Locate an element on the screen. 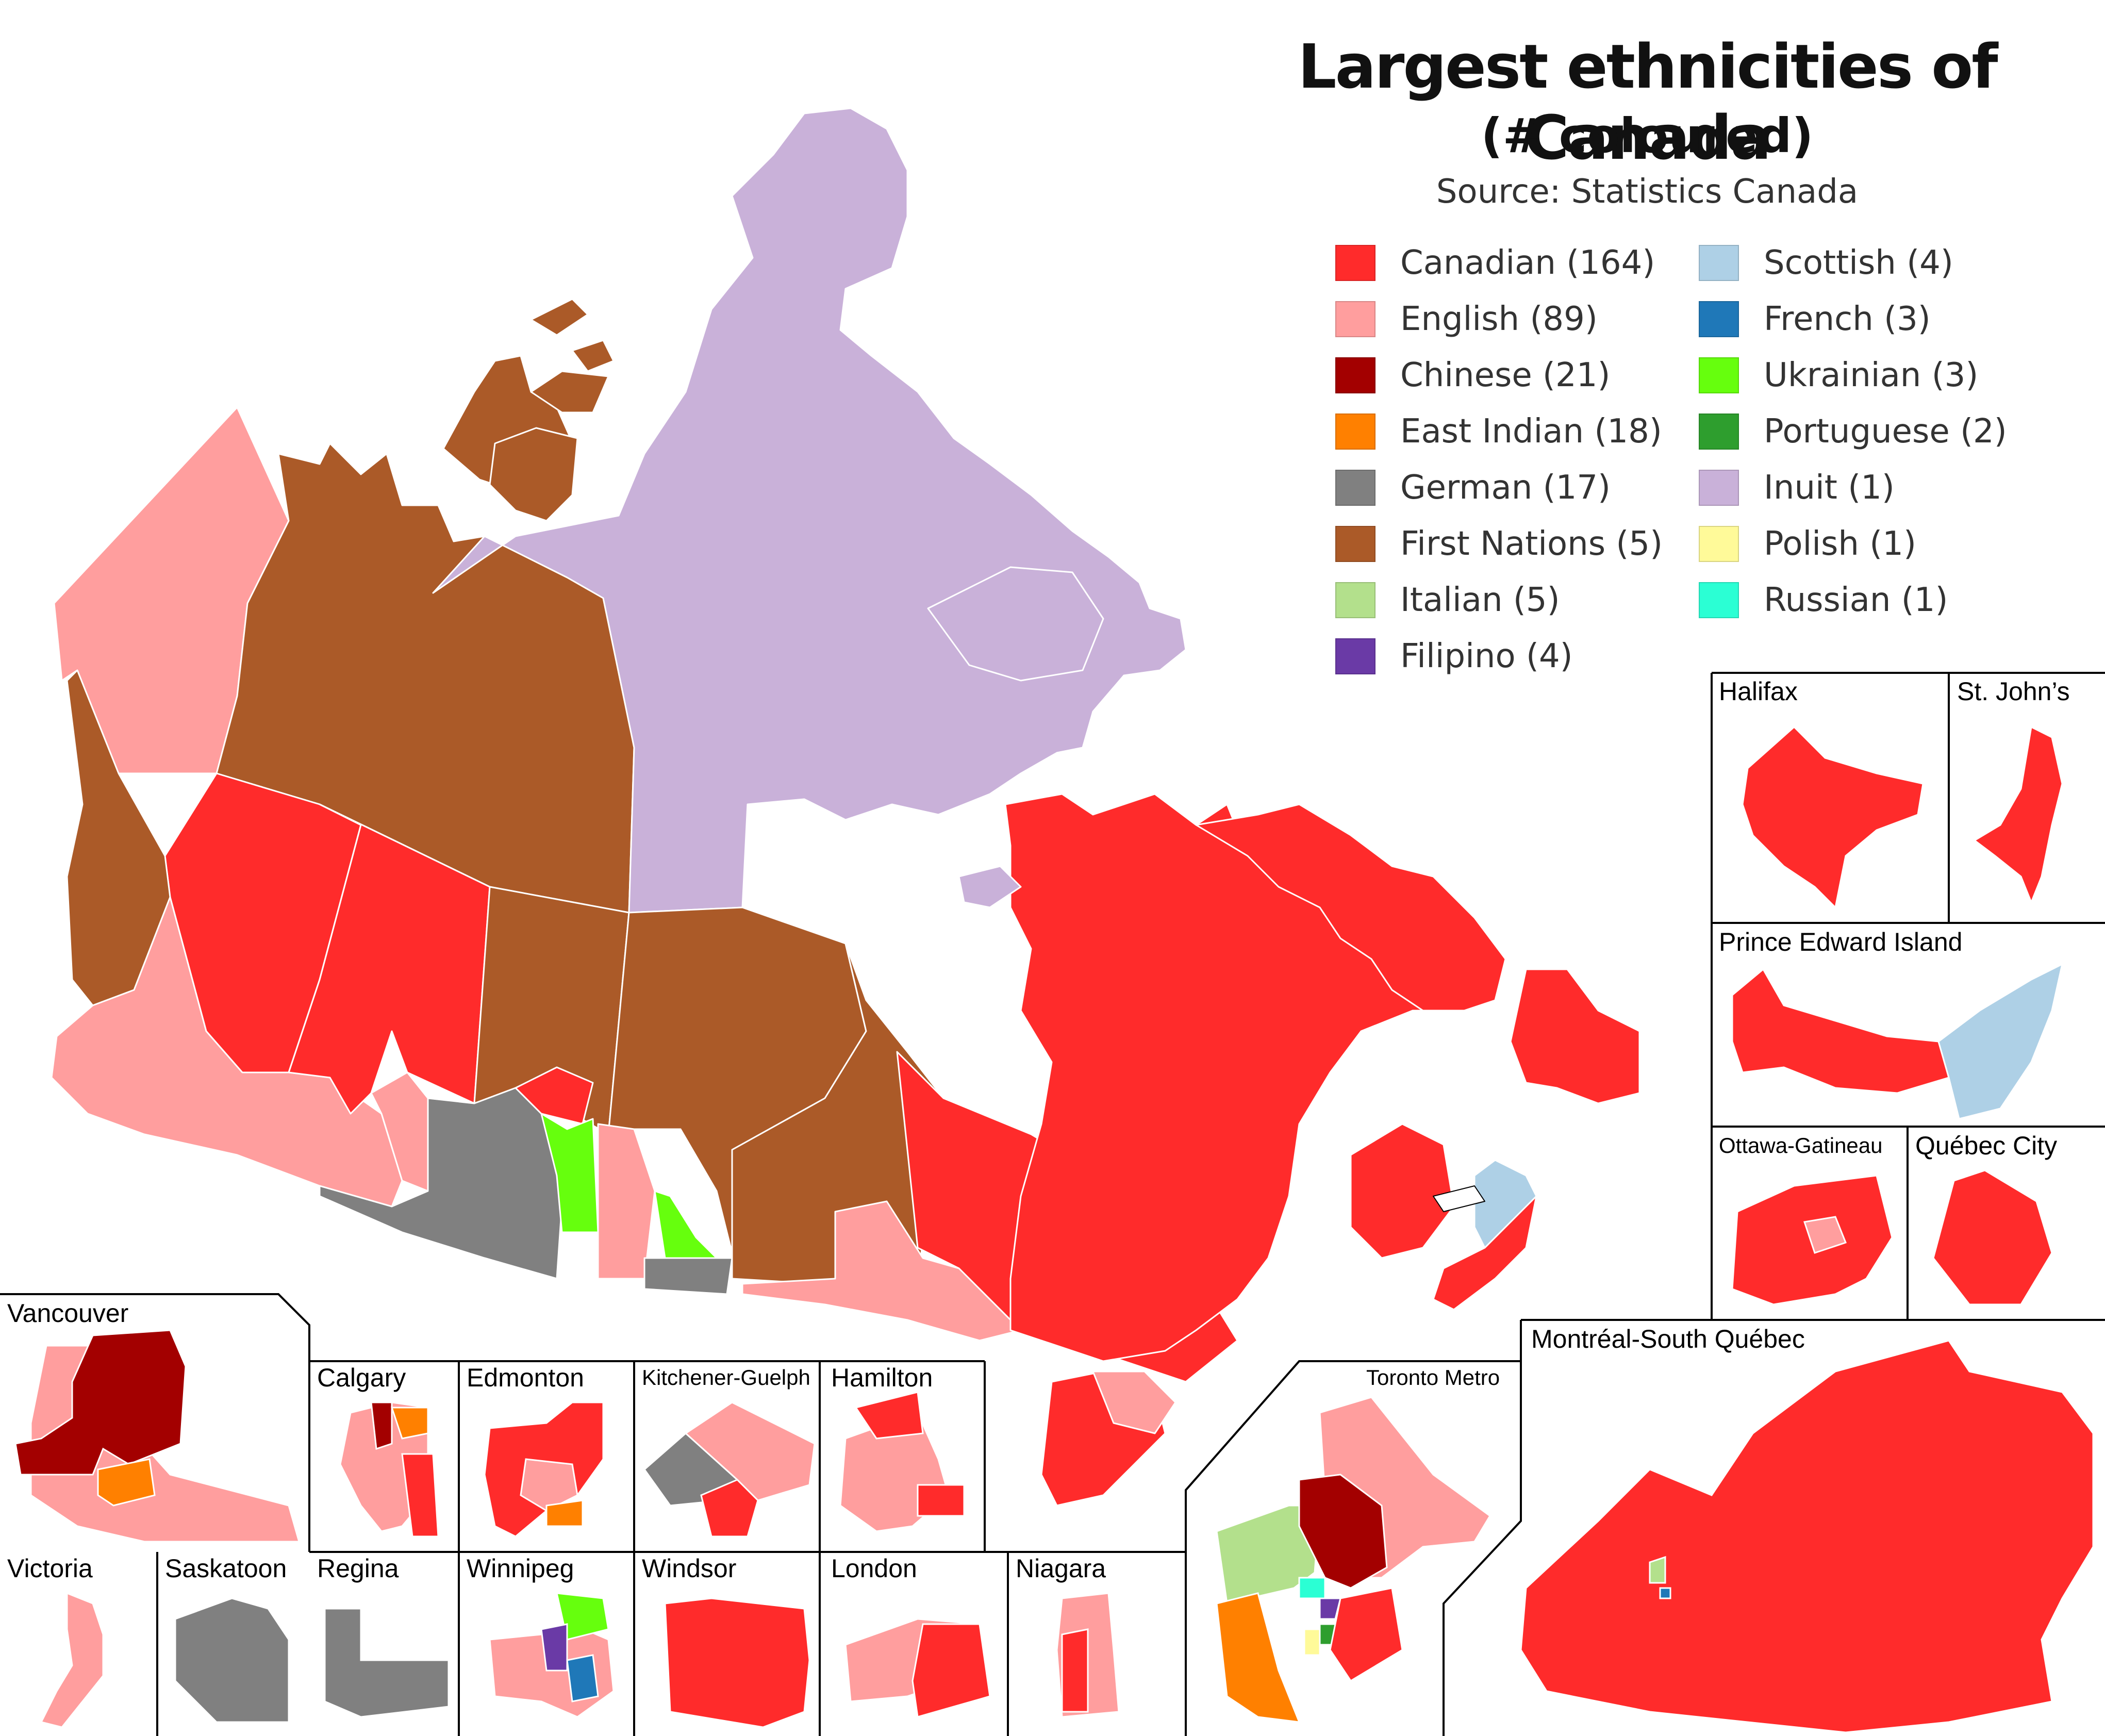 This screenshot has height=1736, width=2105. vancouver-chinese is located at coordinates (100, 1402).